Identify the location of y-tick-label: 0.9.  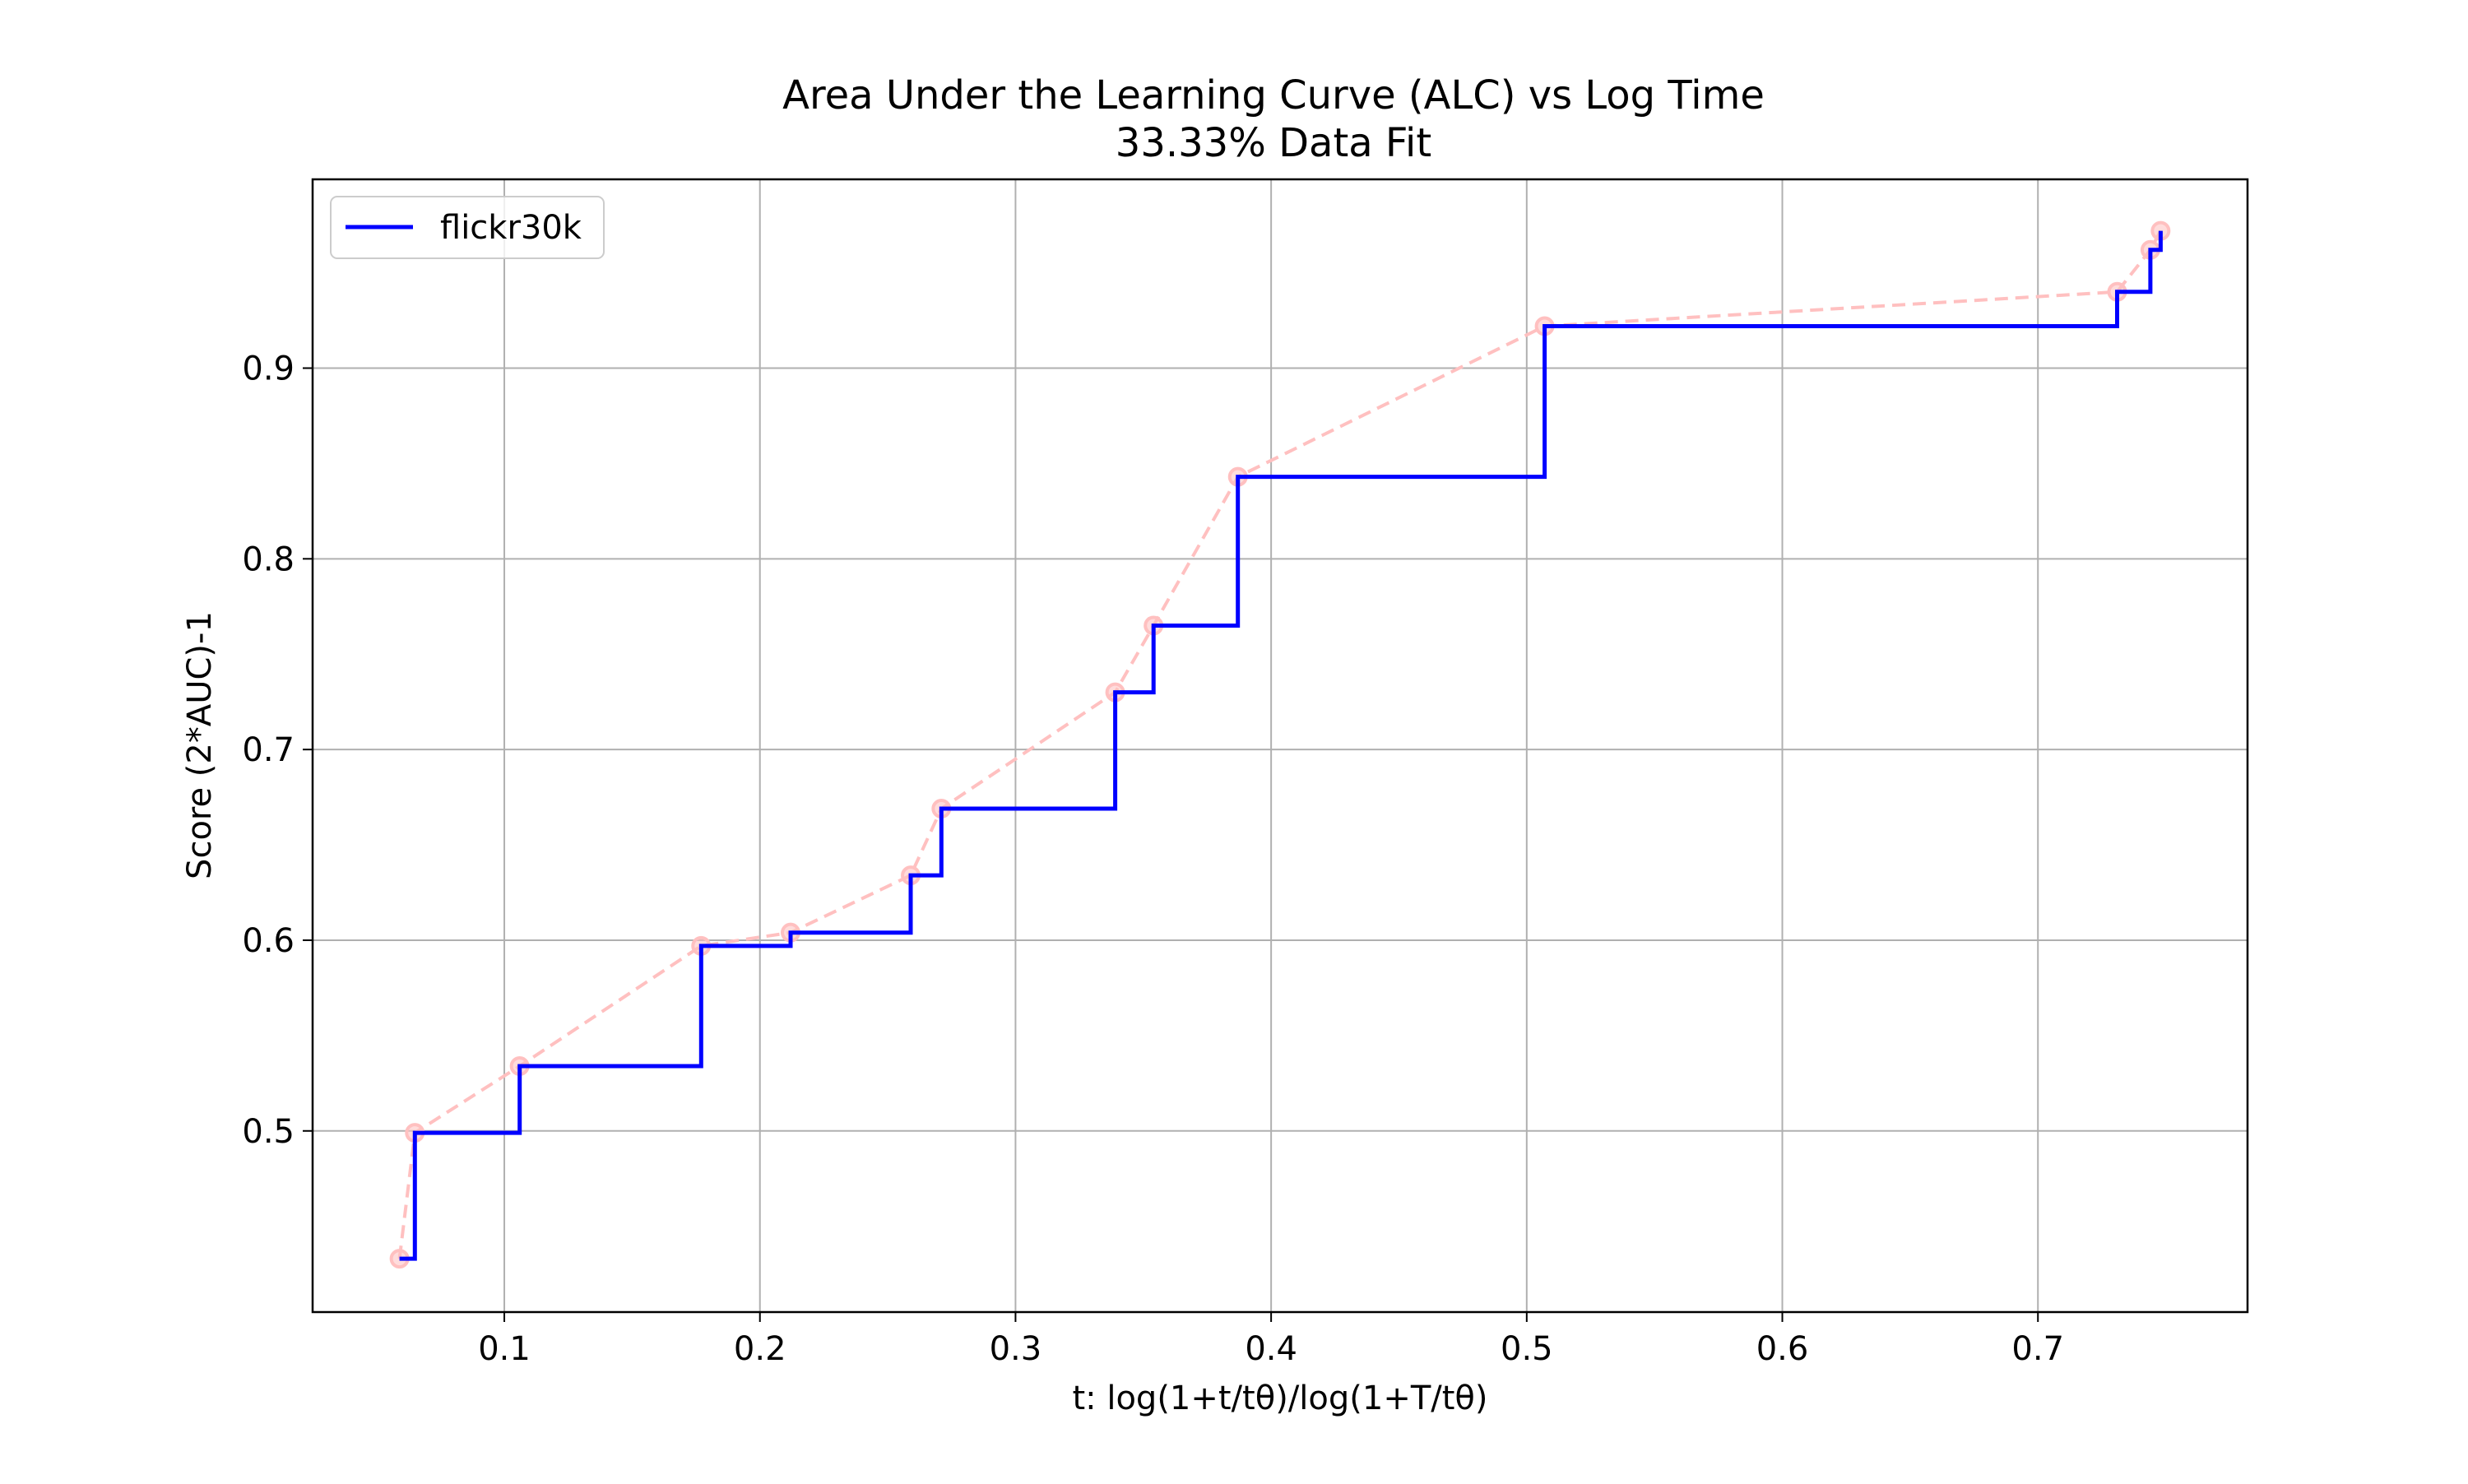
(268, 369).